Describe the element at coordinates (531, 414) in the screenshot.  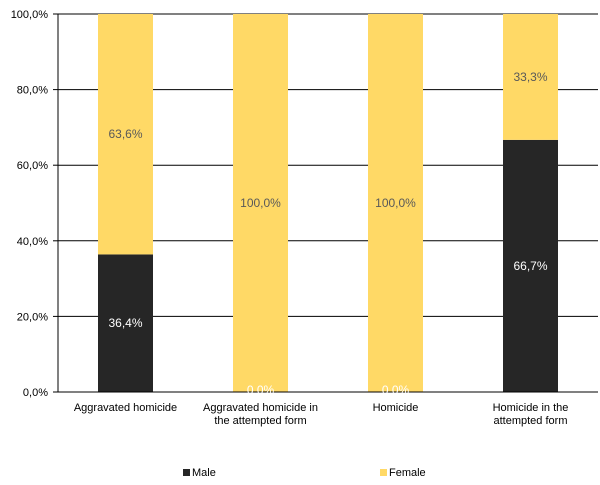
I see `x-category-label: Homicide in the attempted form` at that location.